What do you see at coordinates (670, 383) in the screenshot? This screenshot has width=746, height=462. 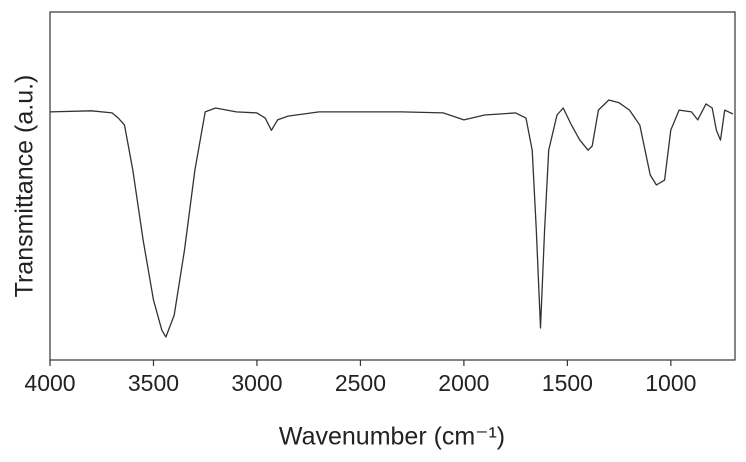 I see `x-tick-label: 1000` at bounding box center [670, 383].